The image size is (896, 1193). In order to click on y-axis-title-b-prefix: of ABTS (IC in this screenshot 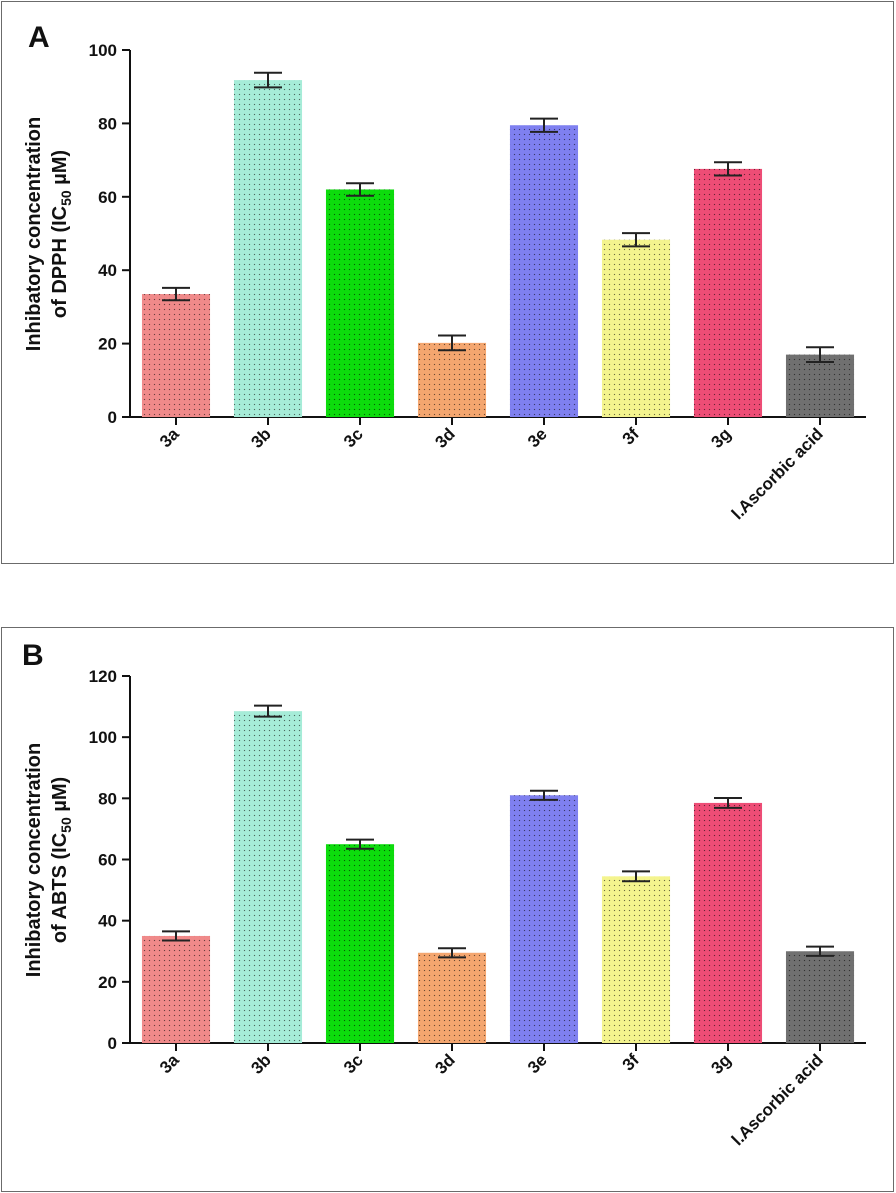, I will do `click(60, 888)`.